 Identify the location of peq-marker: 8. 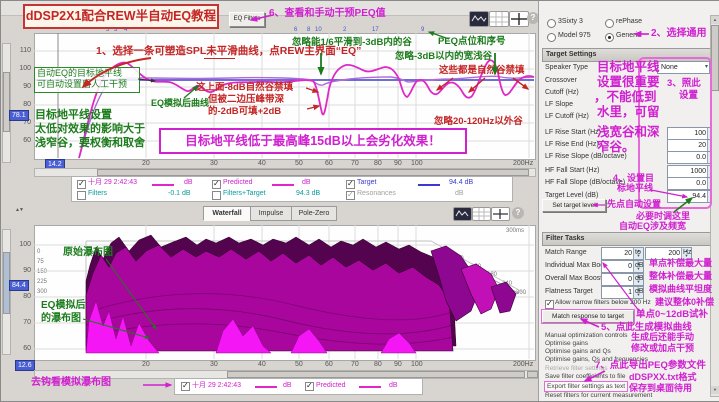
(309, 30).